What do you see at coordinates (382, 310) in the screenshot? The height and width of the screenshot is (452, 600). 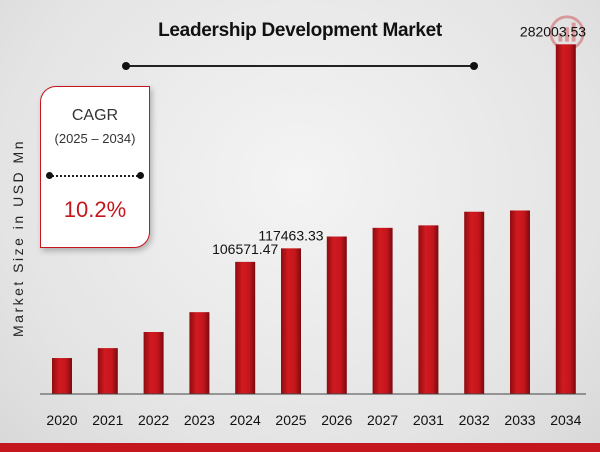 I see `bar-2027` at bounding box center [382, 310].